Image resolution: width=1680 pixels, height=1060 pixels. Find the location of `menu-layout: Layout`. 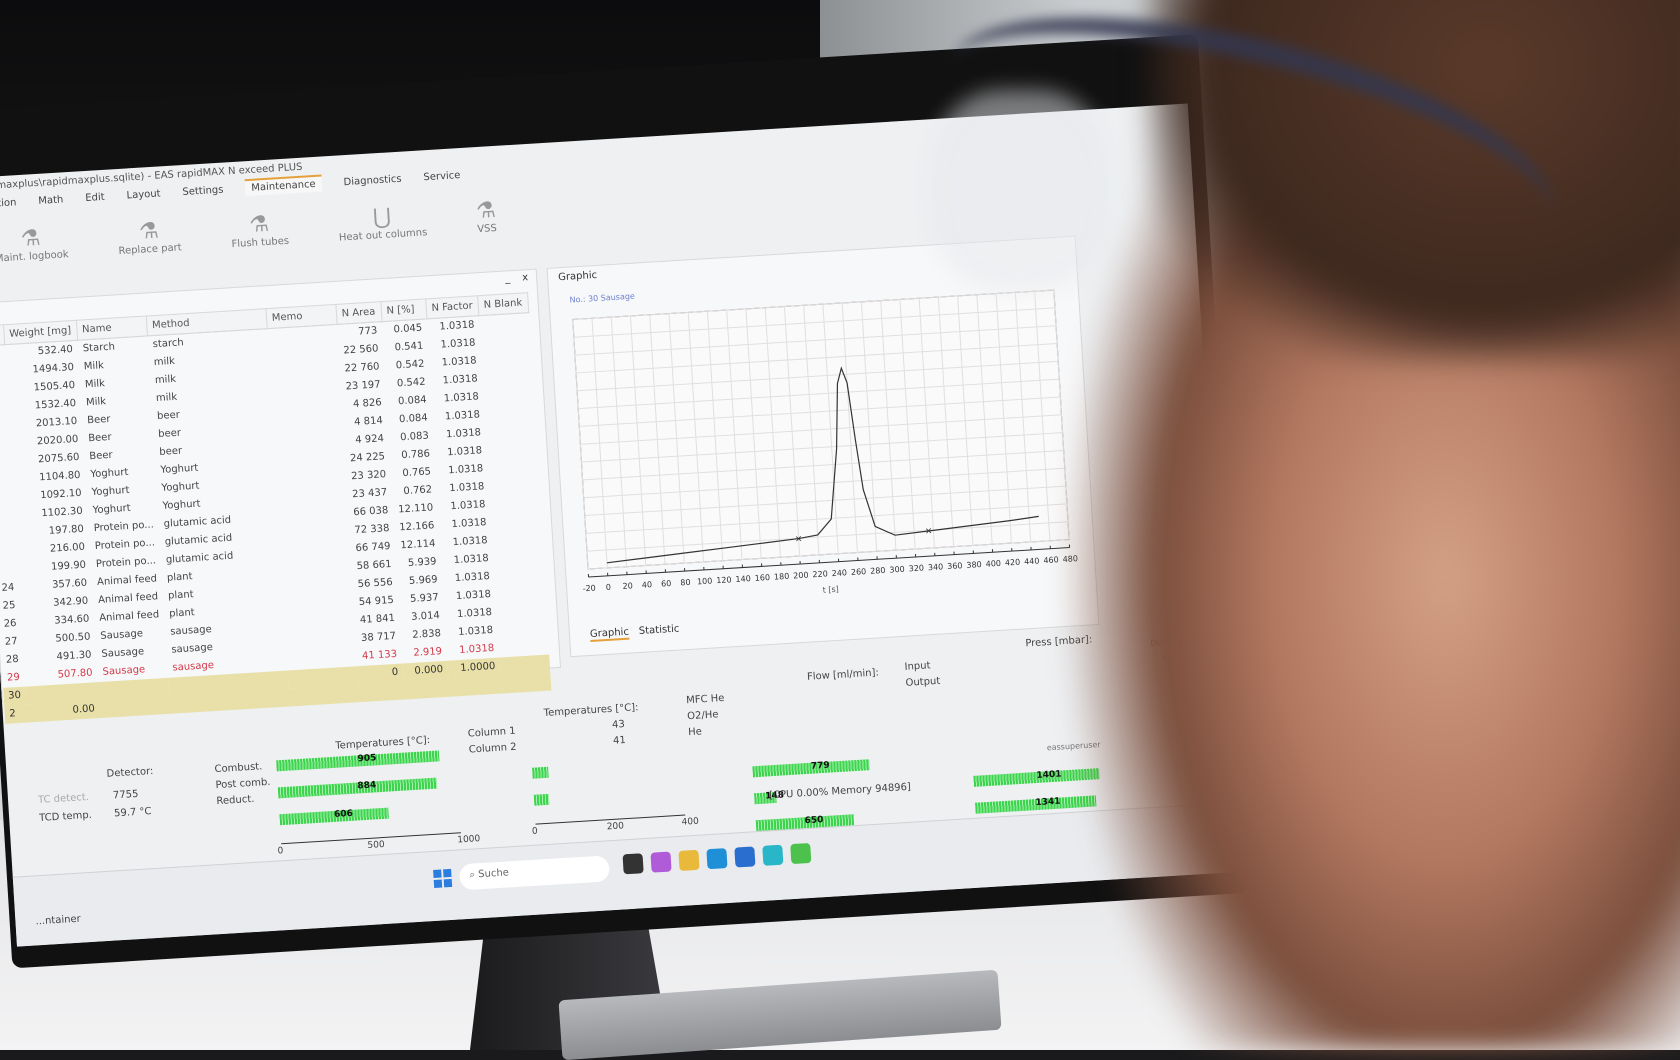

menu-layout: Layout is located at coordinates (143, 194).